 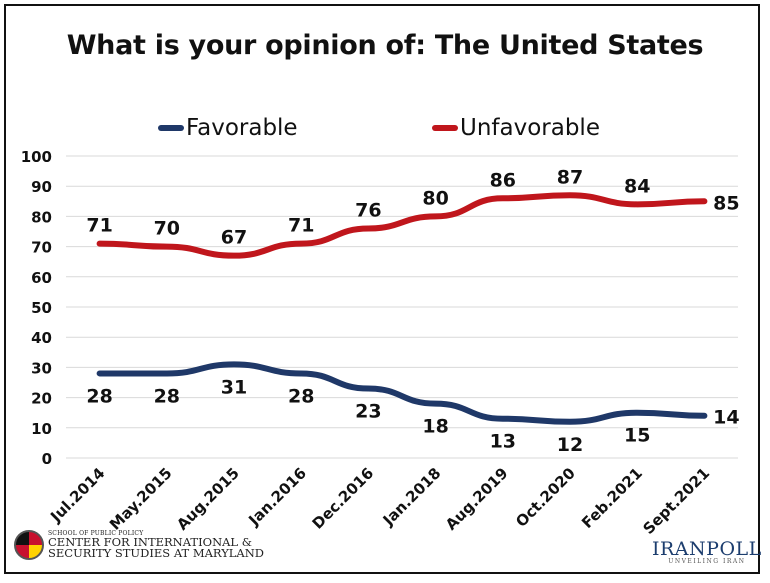 What do you see at coordinates (171, 128) in the screenshot?
I see `legend-swatch-favorable` at bounding box center [171, 128].